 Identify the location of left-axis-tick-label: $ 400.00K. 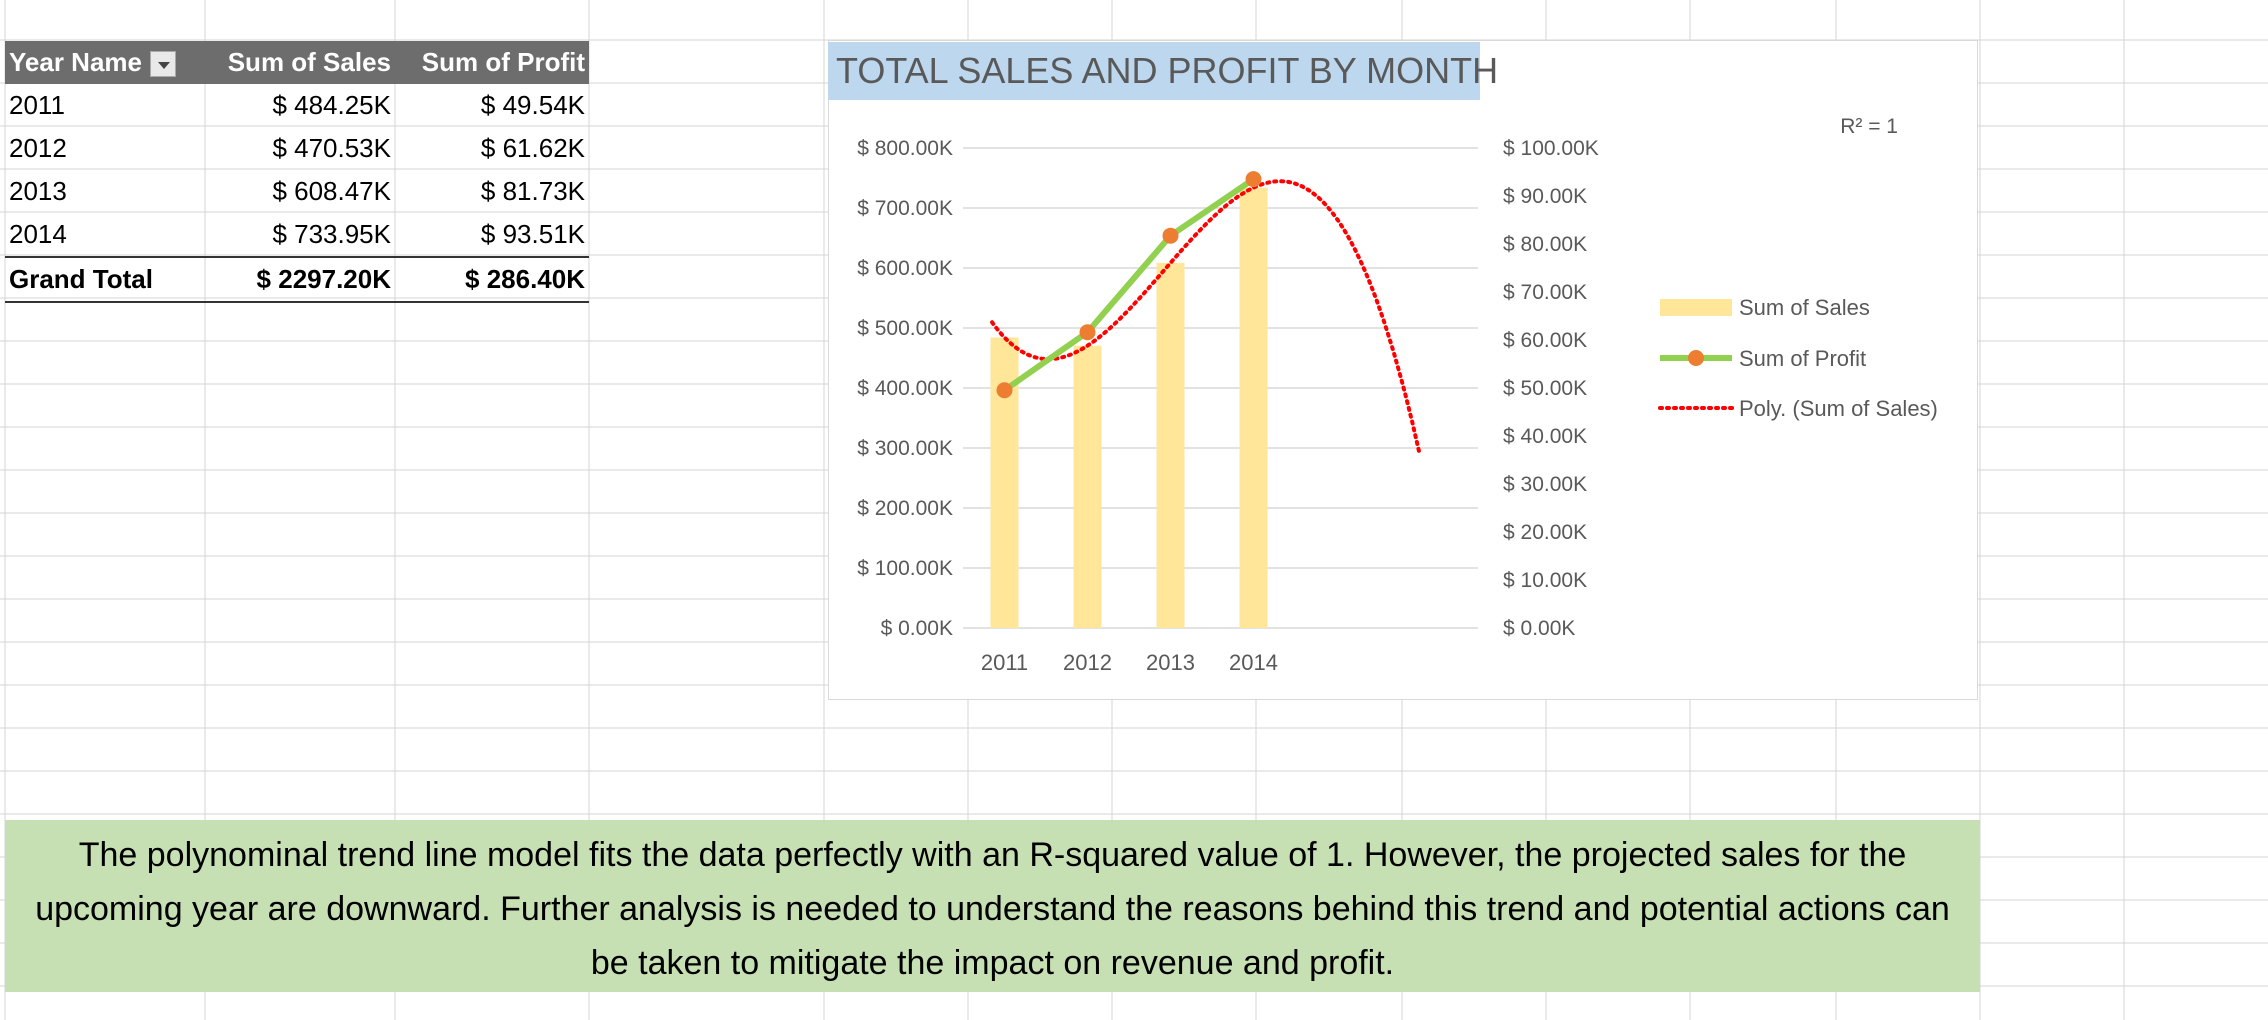
(905, 388).